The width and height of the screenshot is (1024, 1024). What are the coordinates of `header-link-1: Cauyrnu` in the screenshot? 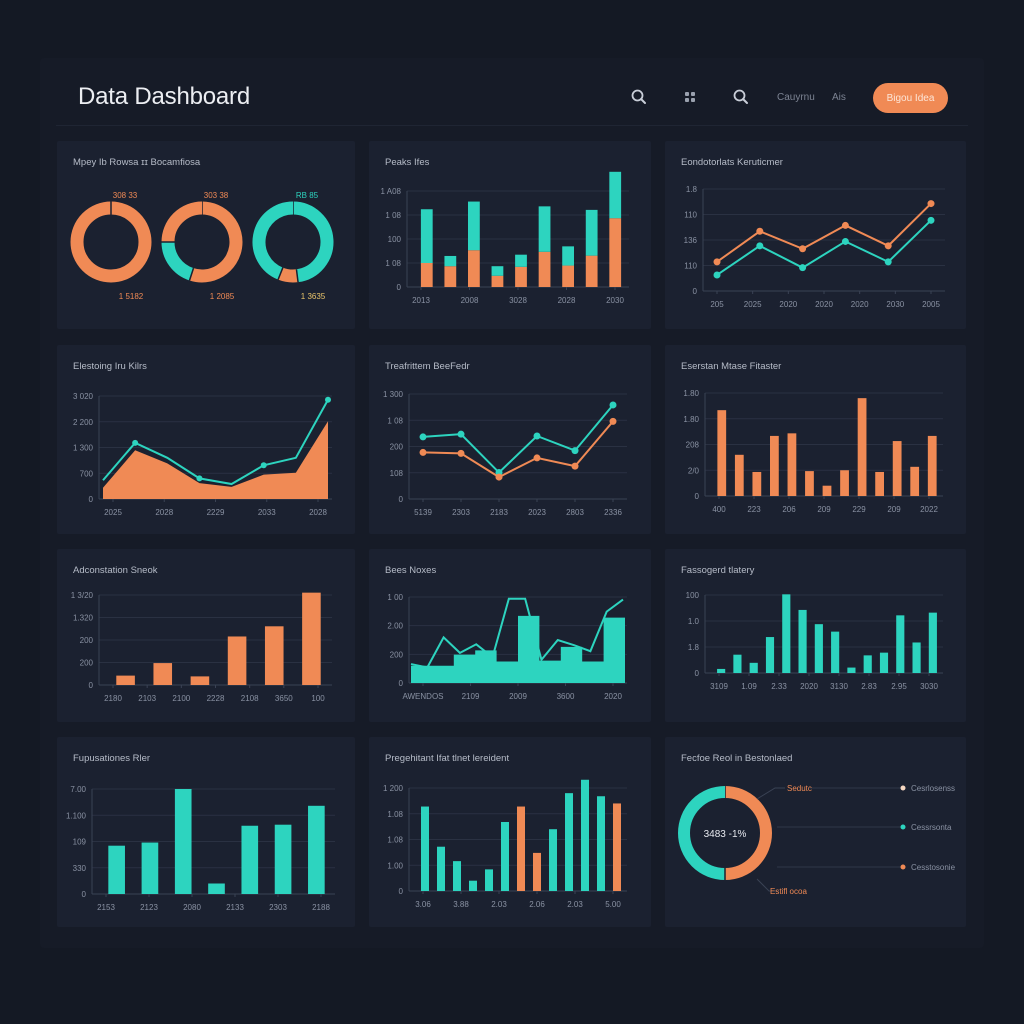 It's located at (796, 97).